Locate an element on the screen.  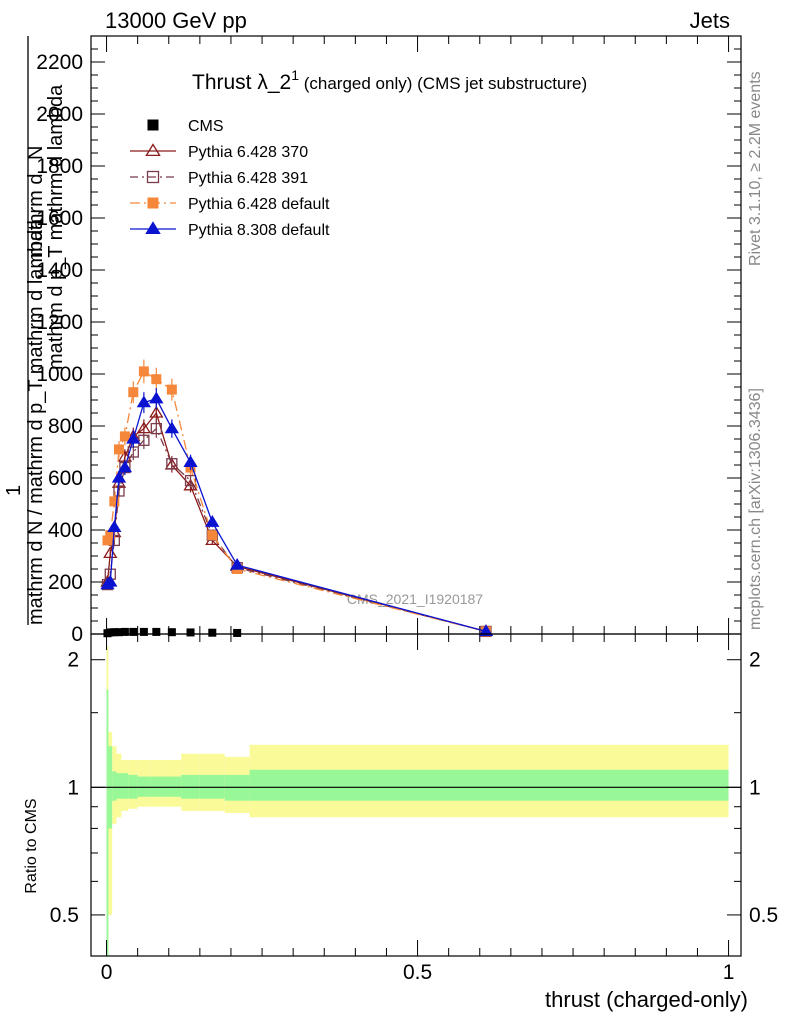
ratio-y-label: Ratio to CMS is located at coordinates (31, 845).